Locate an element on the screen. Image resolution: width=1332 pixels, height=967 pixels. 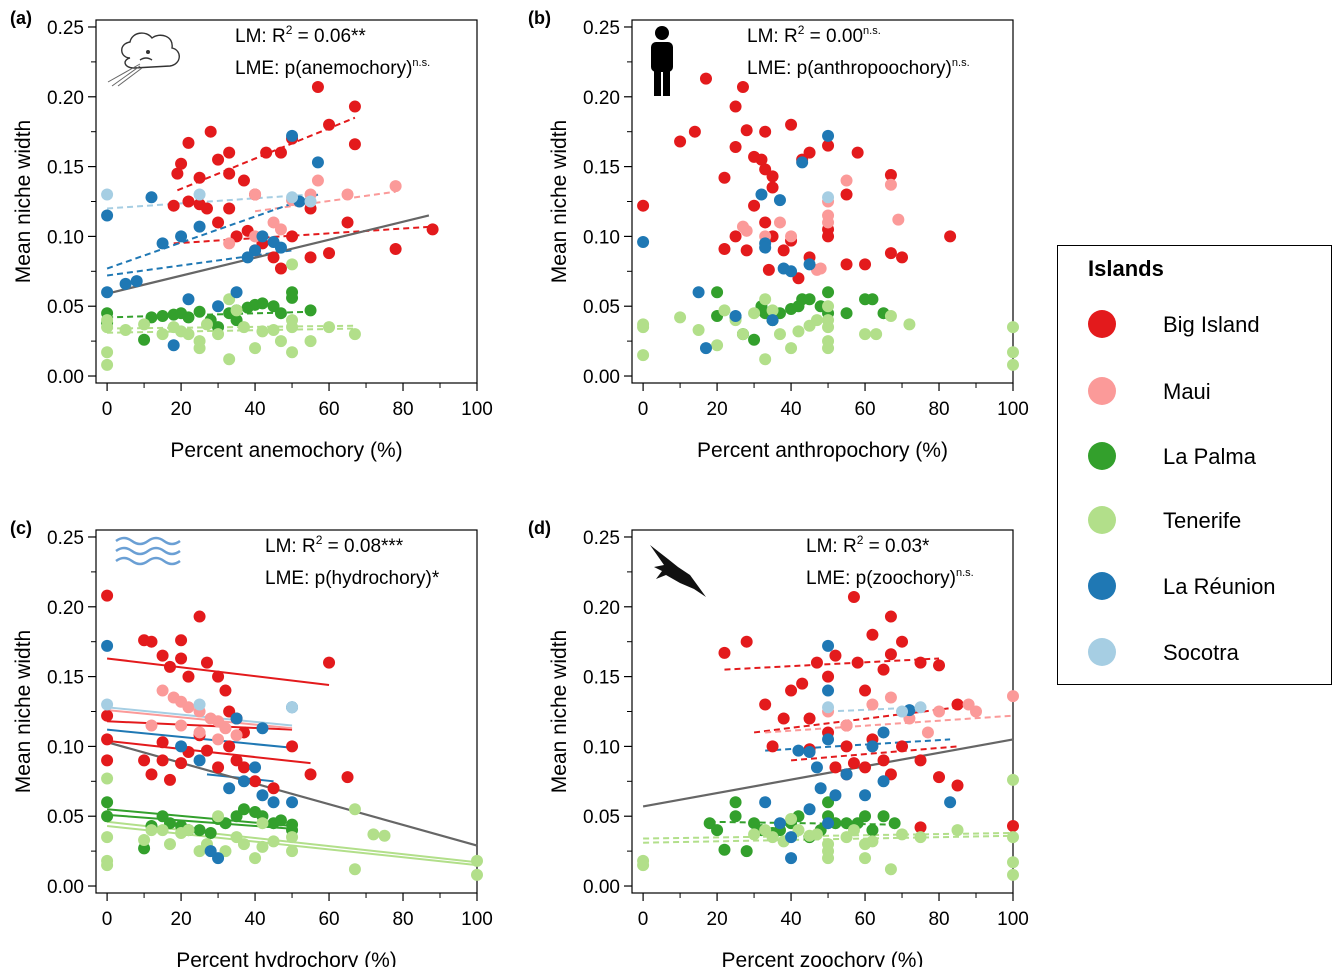
trend-line-socotra is located at coordinates (209, 201).